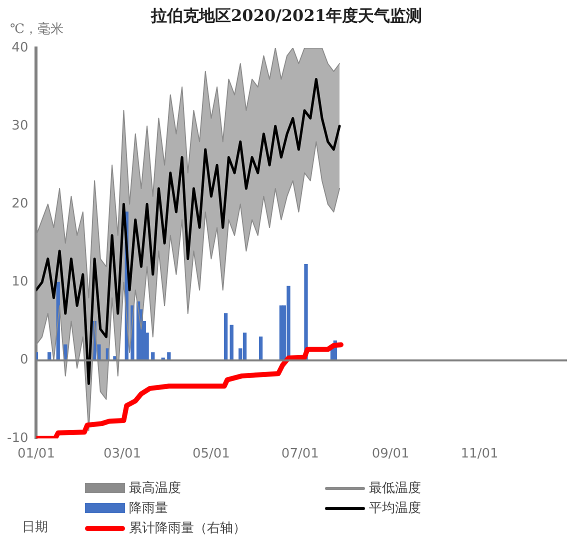  Describe the element at coordinates (148, 508) in the screenshot. I see `legend-label: 降雨量` at that location.